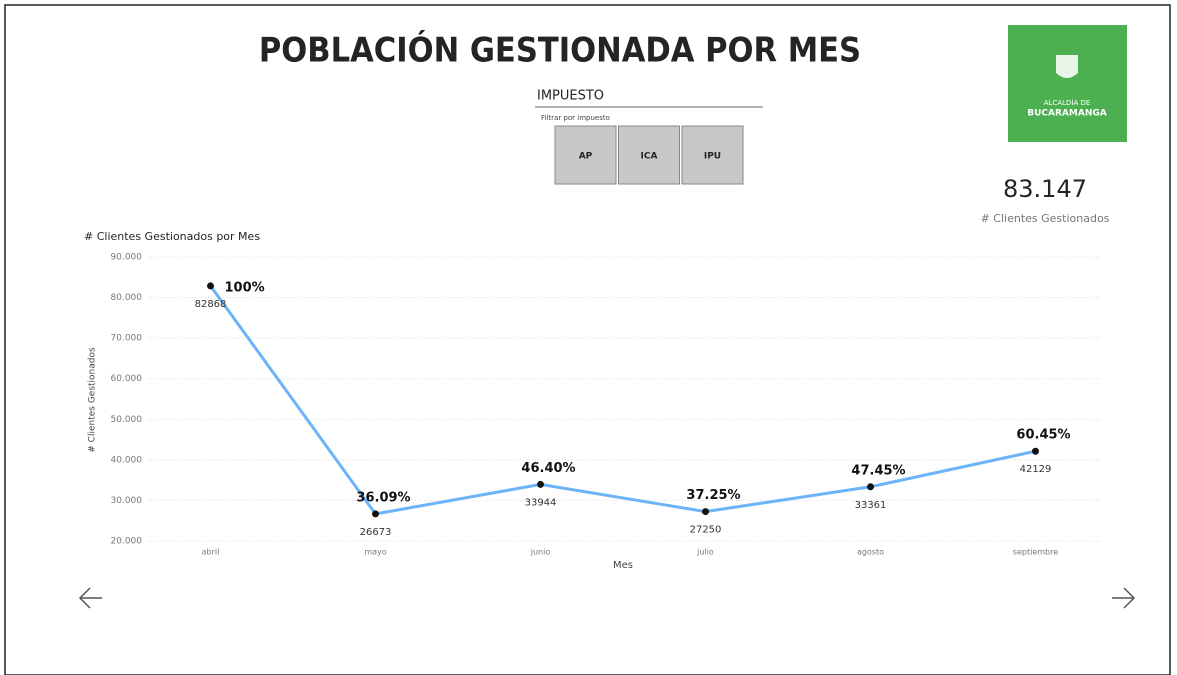  Describe the element at coordinates (127, 501) in the screenshot. I see `y-tick-label: 30.000` at that location.